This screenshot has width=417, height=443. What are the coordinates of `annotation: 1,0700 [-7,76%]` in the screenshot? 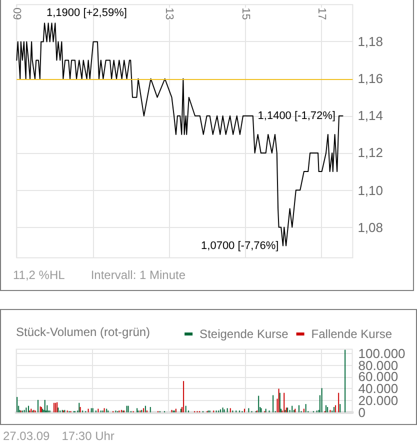 It's located at (240, 246).